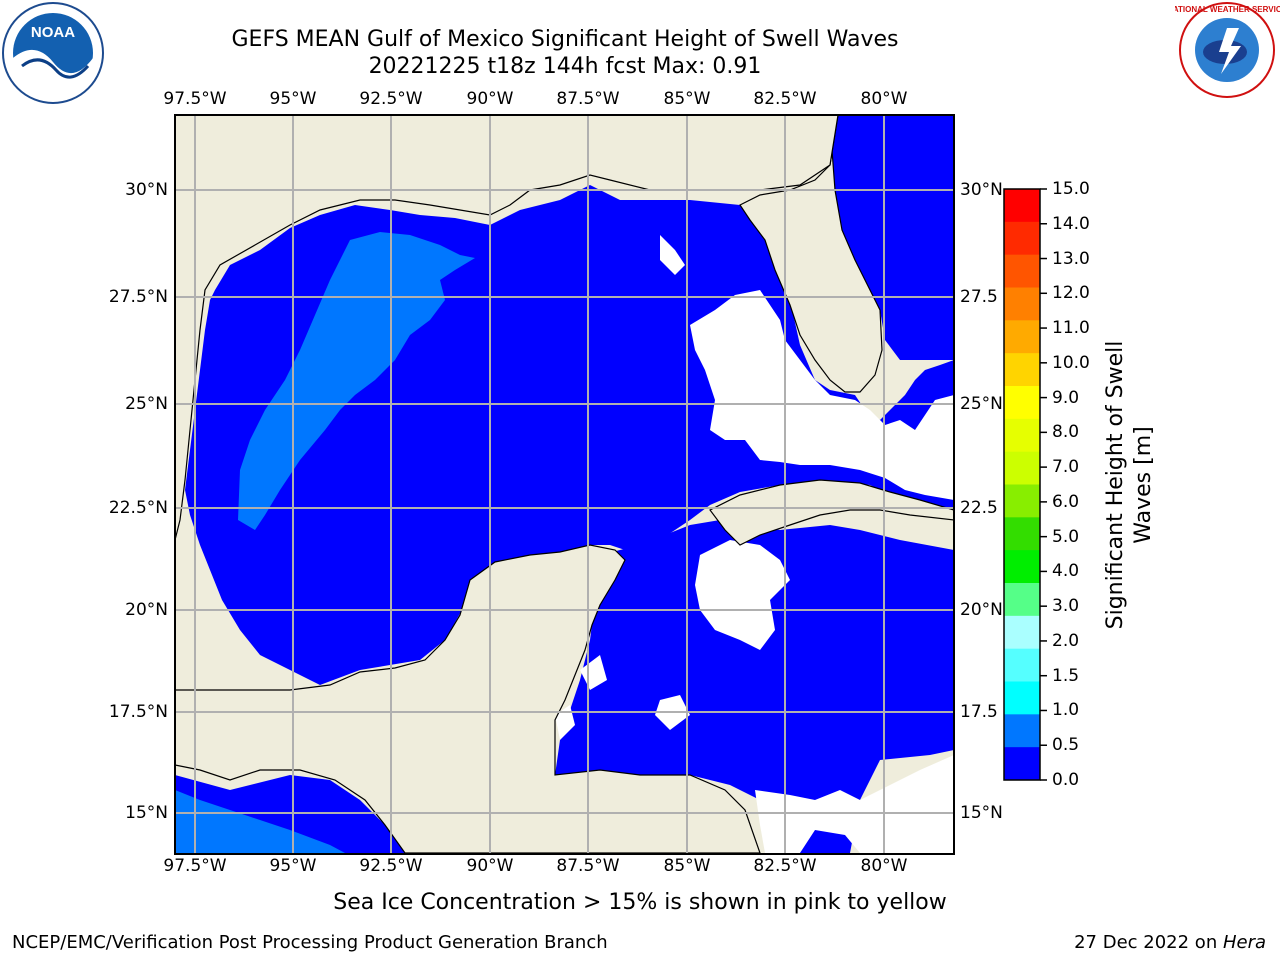 This screenshot has height=960, width=1280. What do you see at coordinates (1066, 397) in the screenshot?
I see `colorbar-tick-label-6: 9.0` at bounding box center [1066, 397].